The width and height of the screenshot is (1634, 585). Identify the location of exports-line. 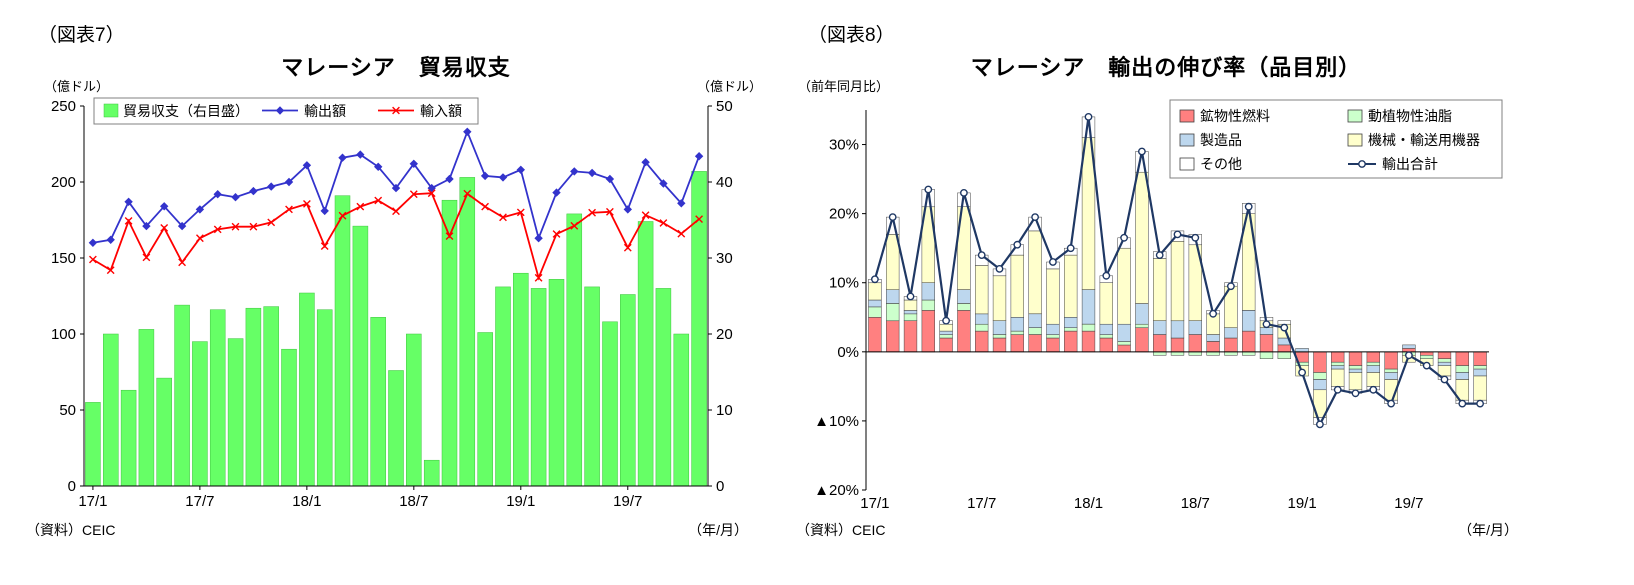
(396, 187).